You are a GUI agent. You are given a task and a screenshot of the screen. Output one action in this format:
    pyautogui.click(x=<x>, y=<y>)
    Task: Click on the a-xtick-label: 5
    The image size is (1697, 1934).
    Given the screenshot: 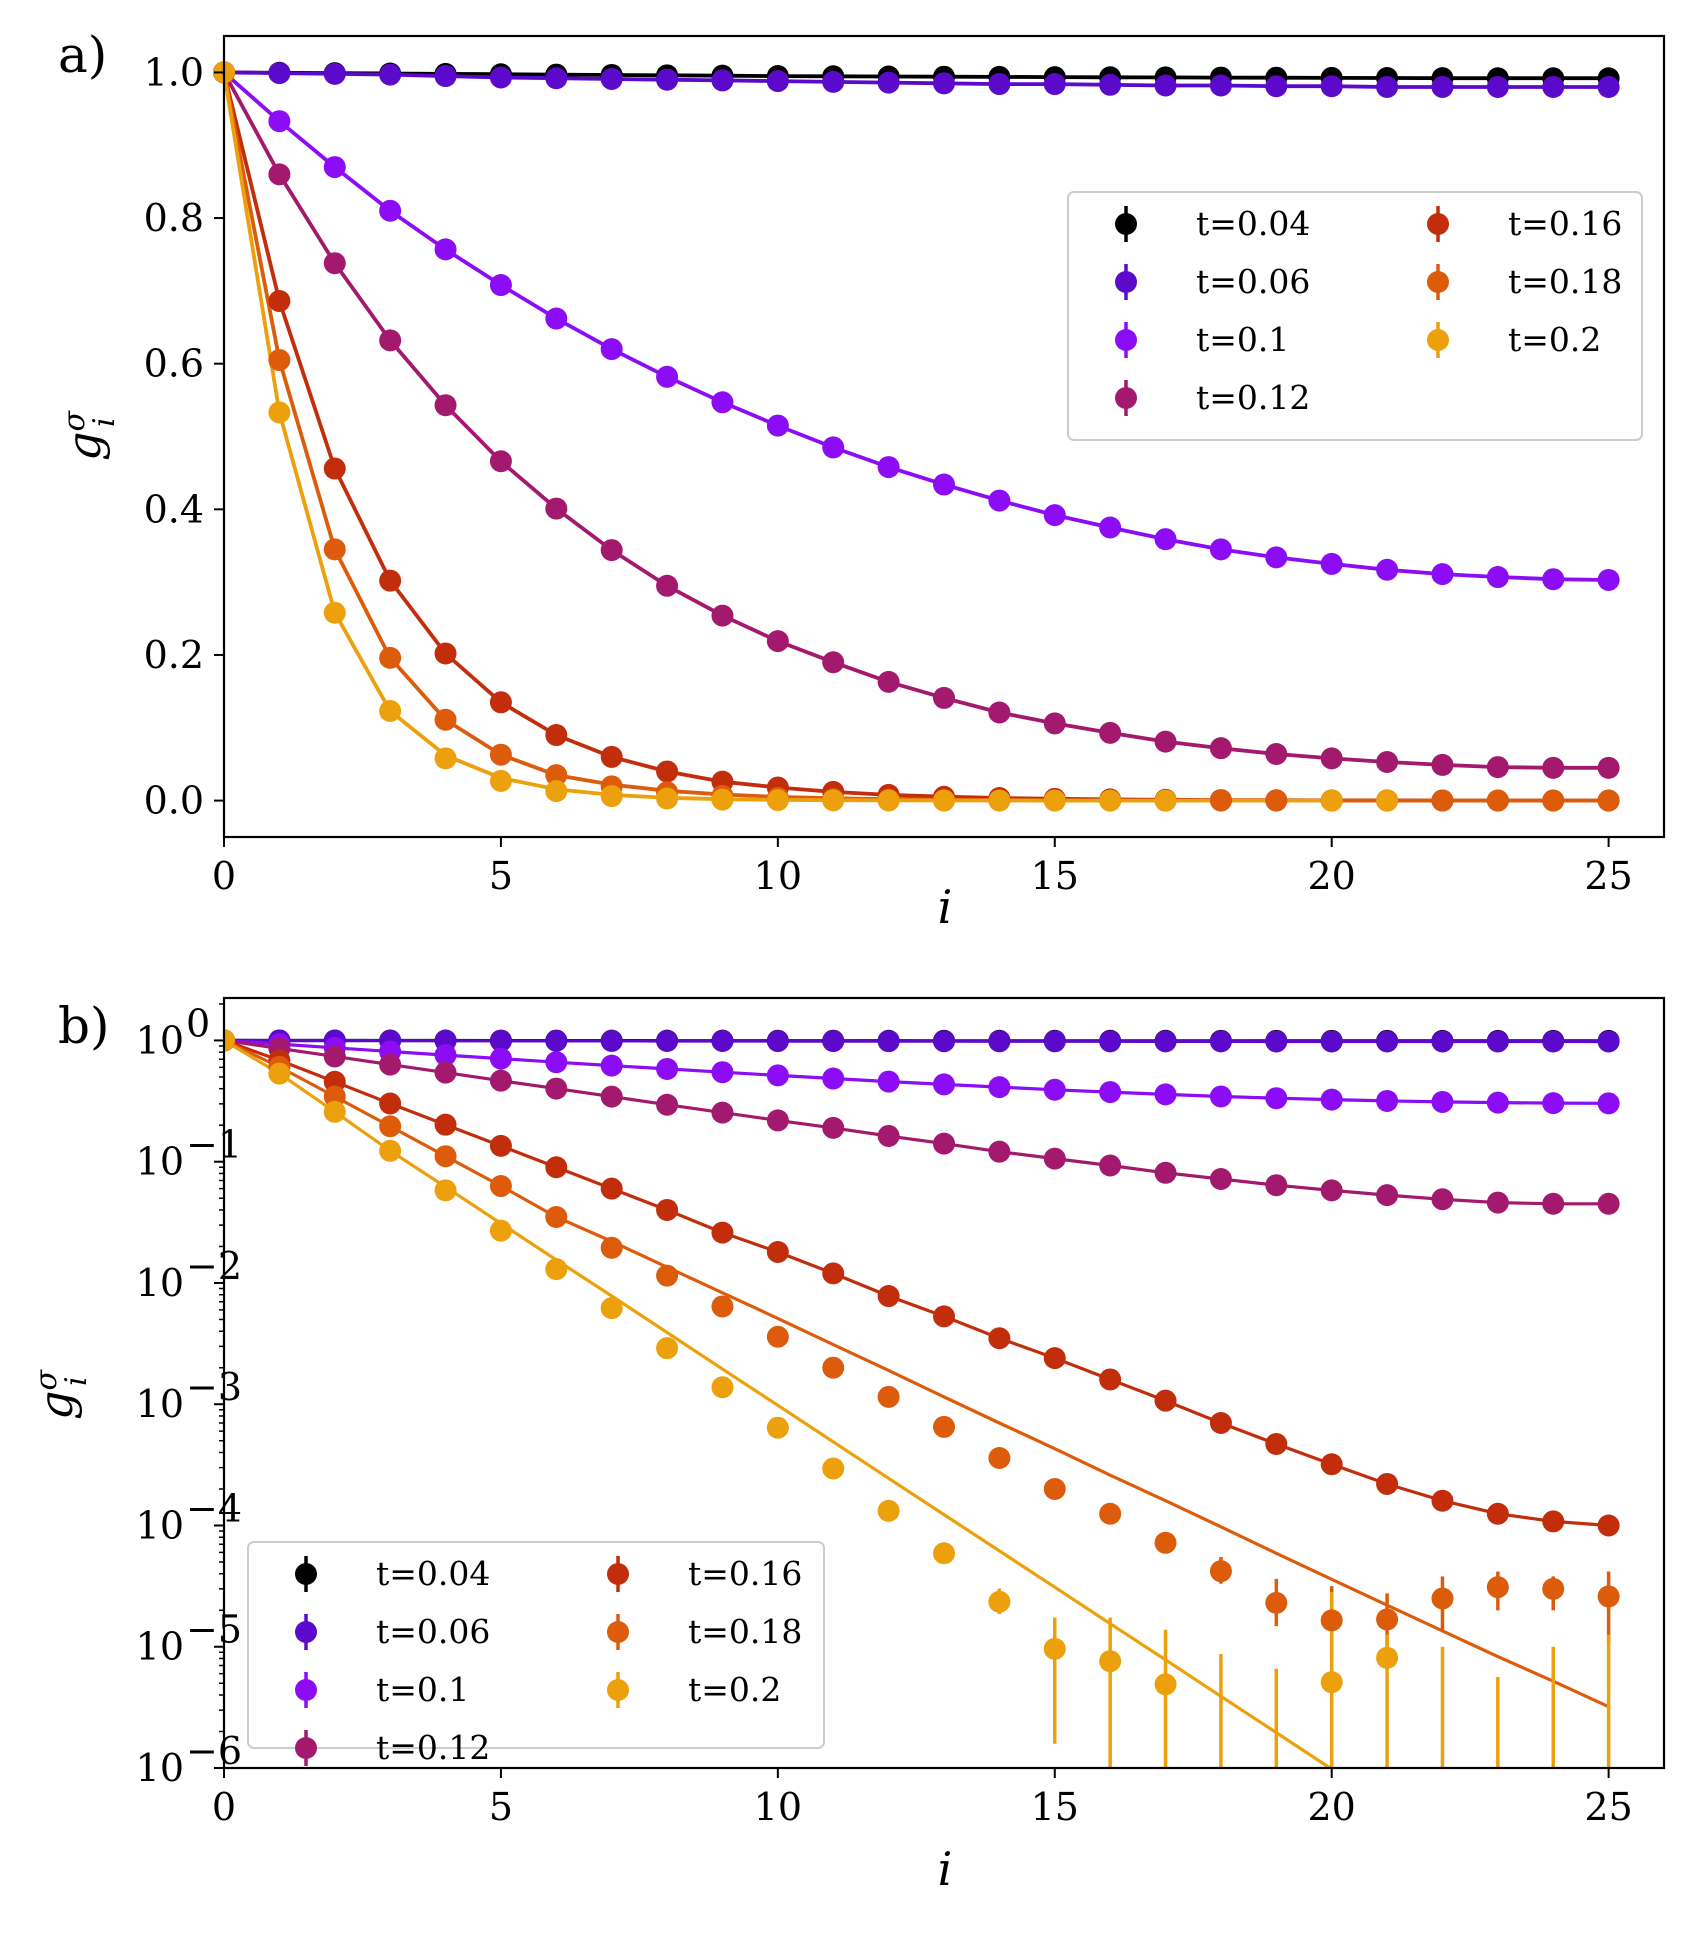 What is the action you would take?
    pyautogui.click(x=501, y=876)
    